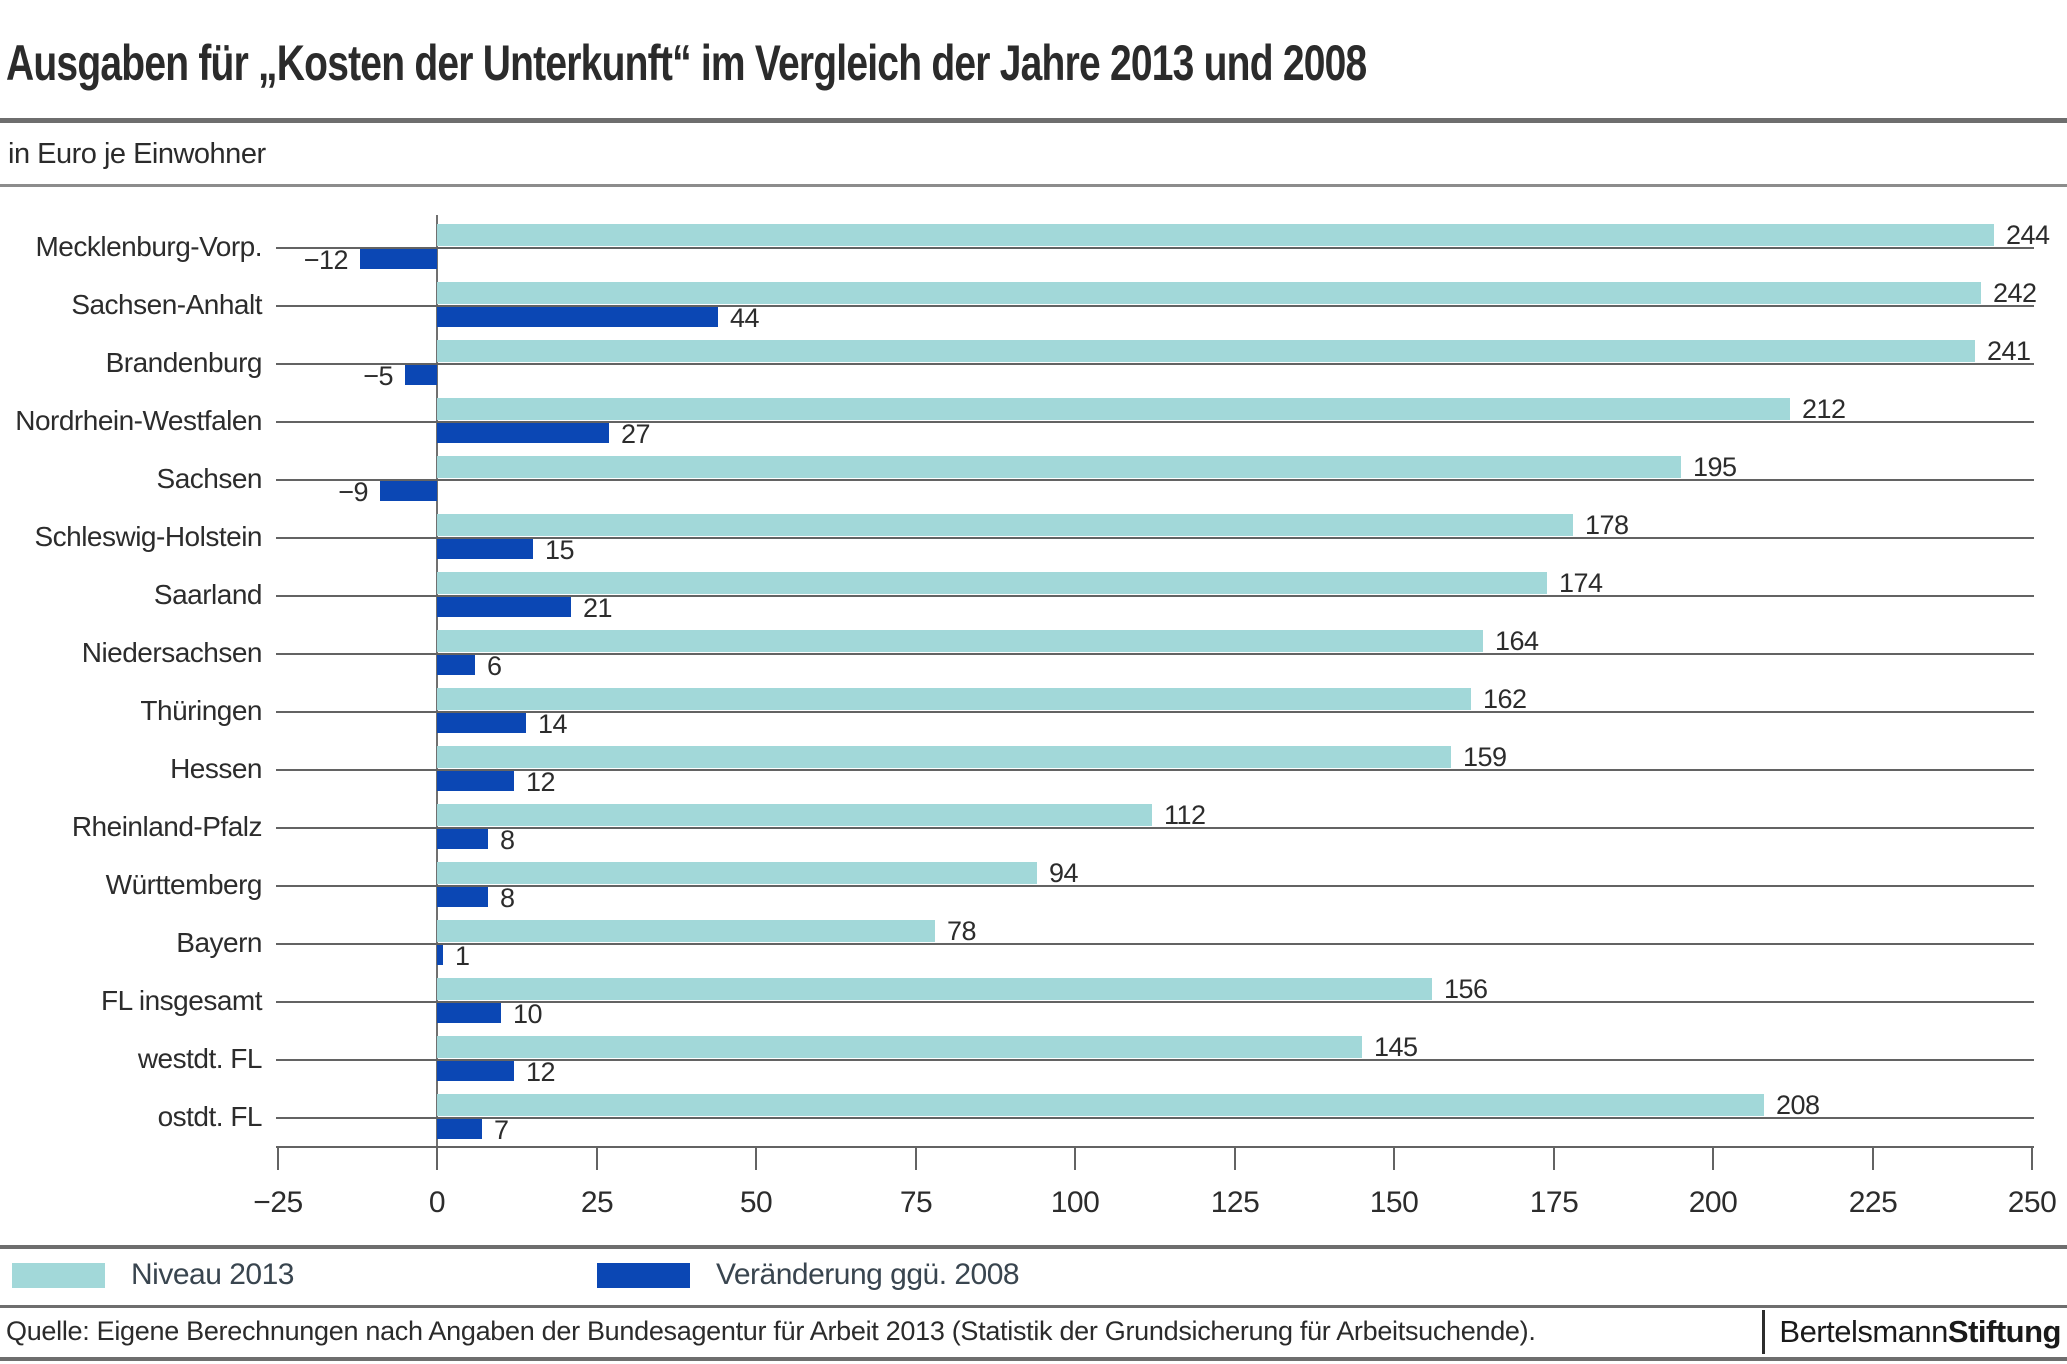  What do you see at coordinates (2009, 351) in the screenshot?
I see `value-label-niveau-2013: 241` at bounding box center [2009, 351].